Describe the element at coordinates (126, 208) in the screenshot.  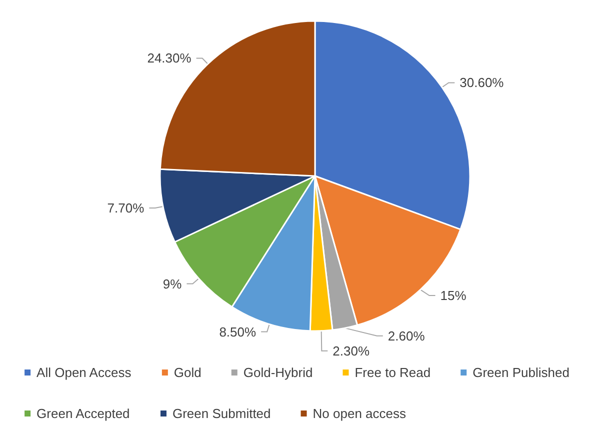
I see `data-label: 7.70%` at that location.